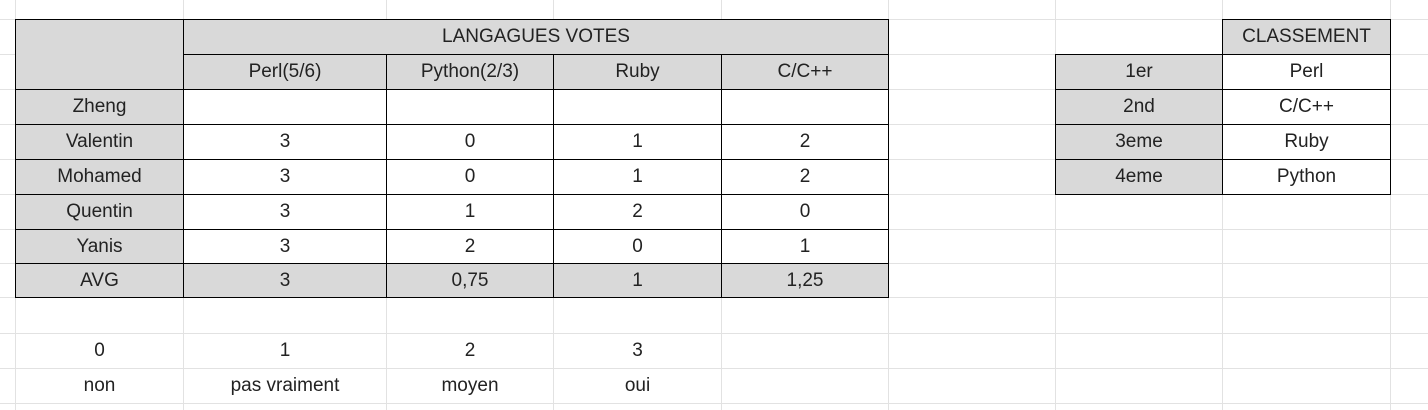  I want to click on rank-place: 2nd, so click(1139, 107).